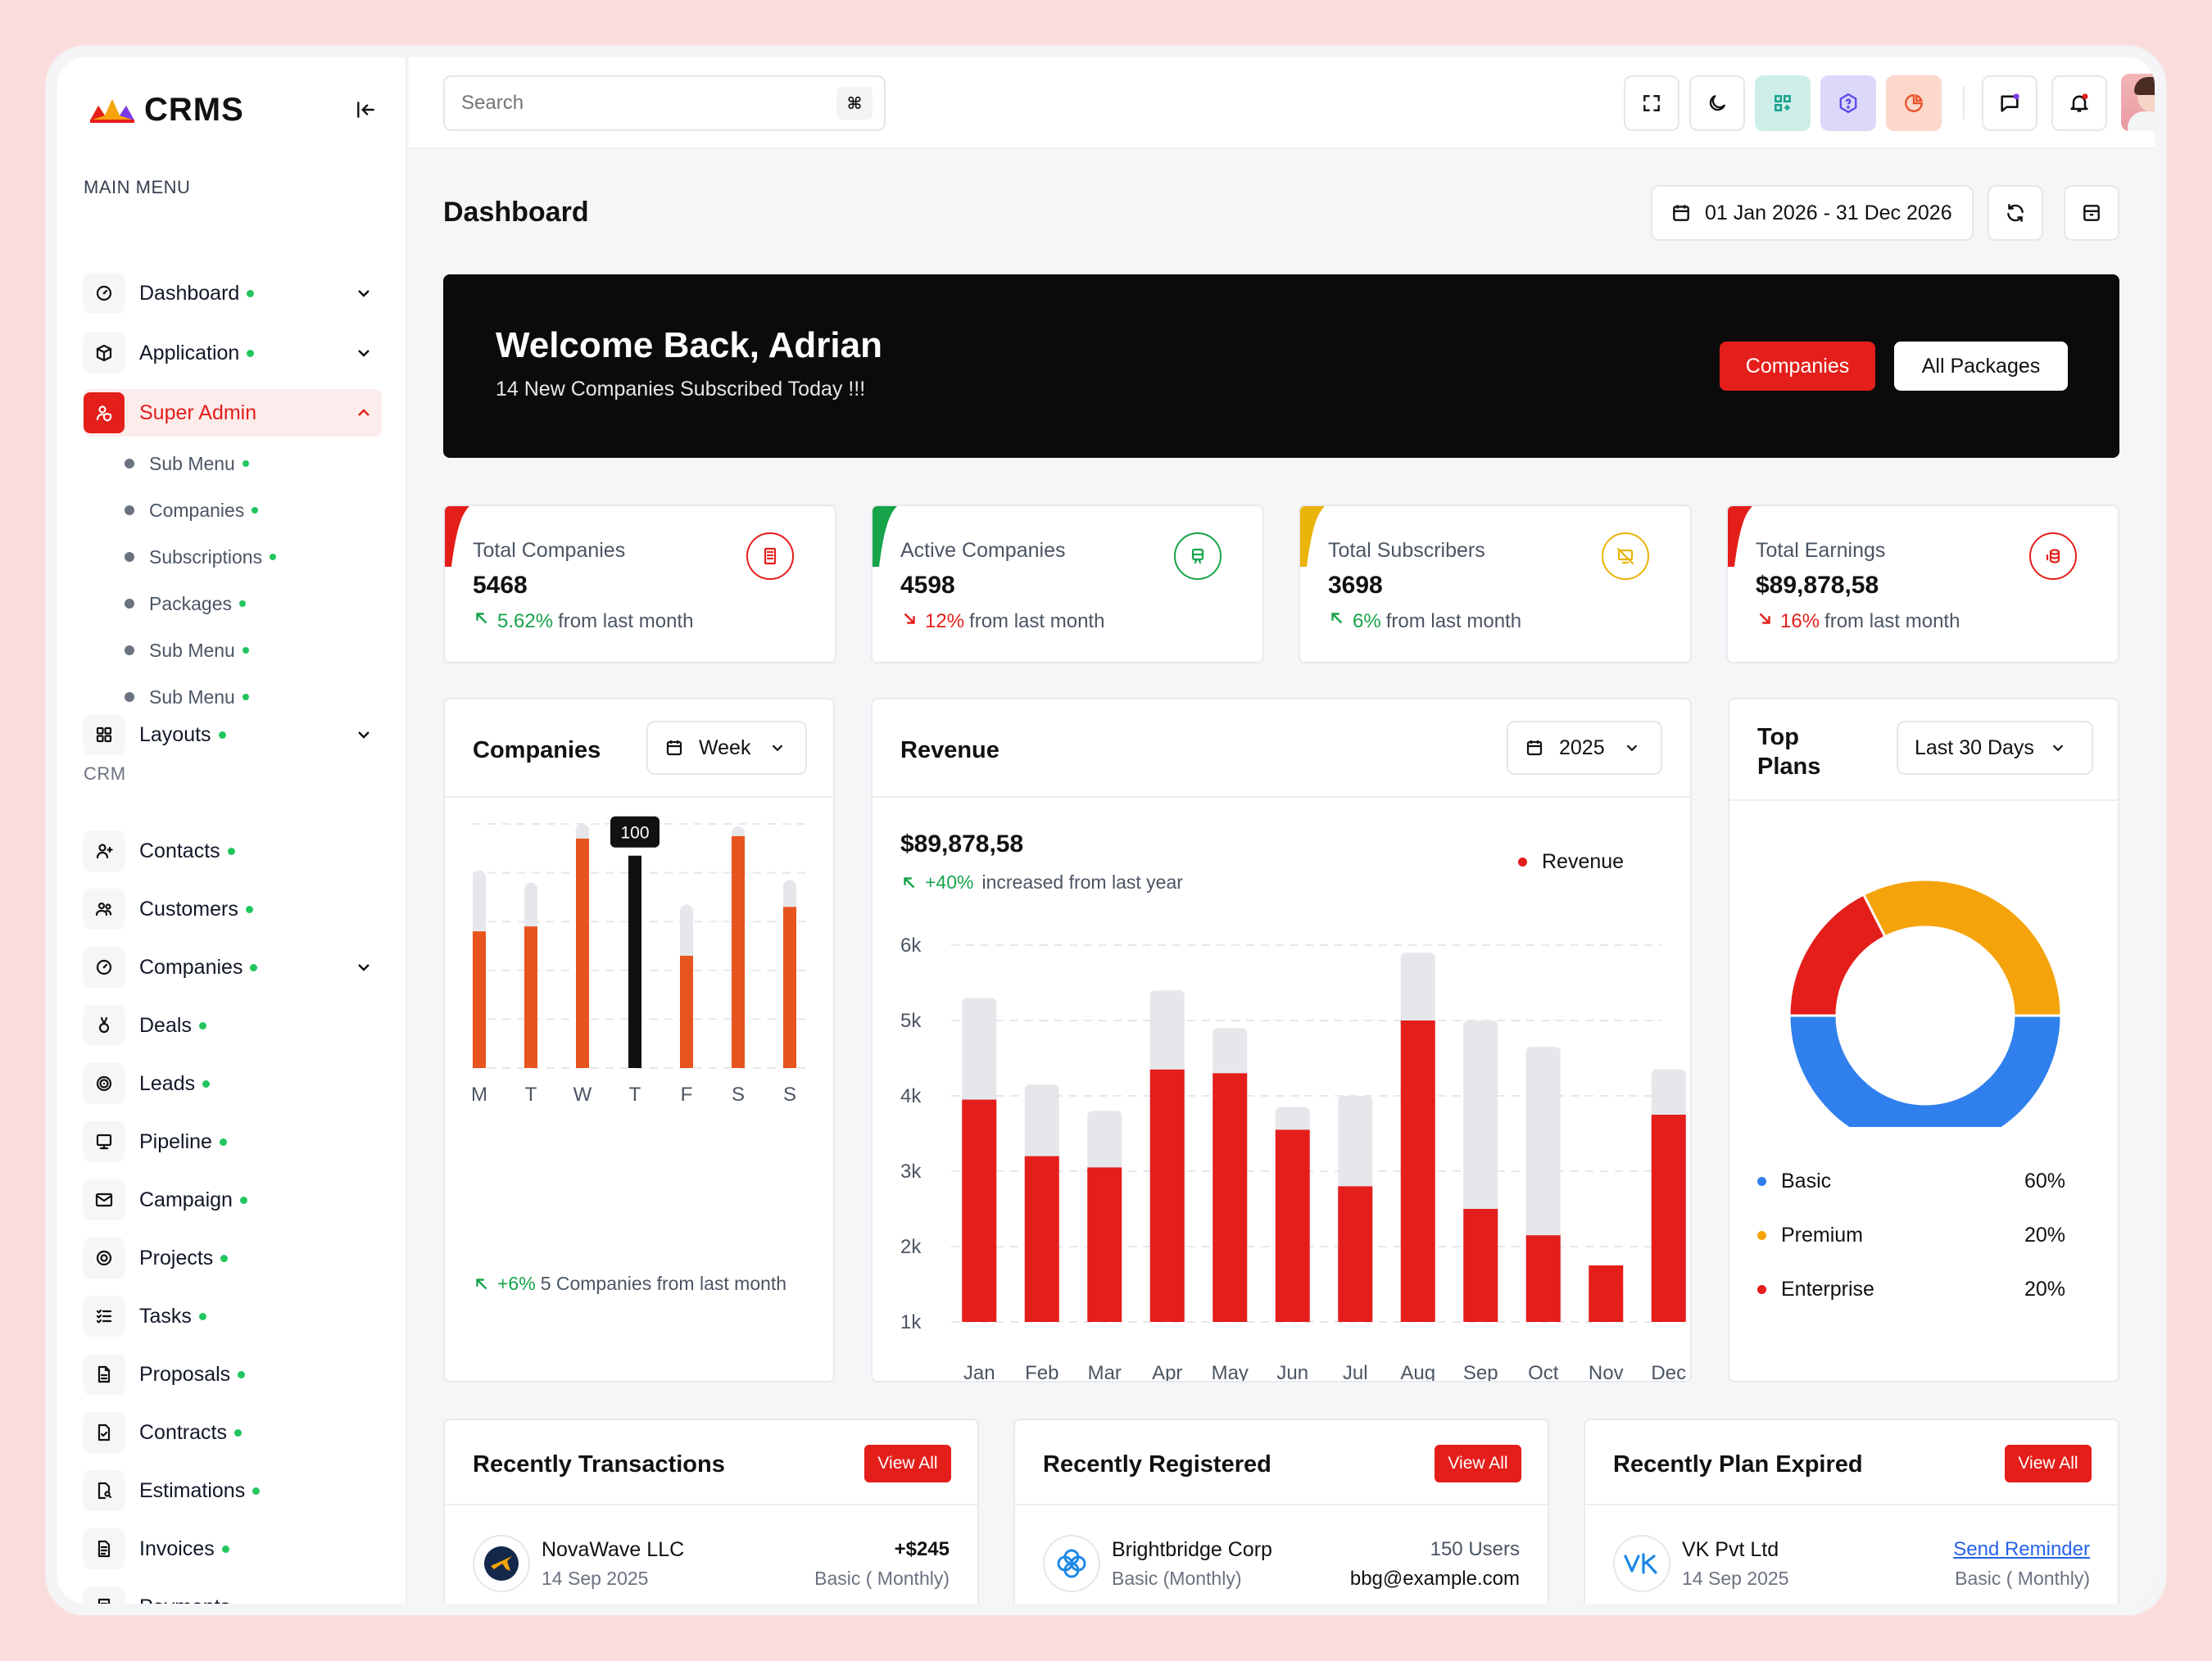  Describe the element at coordinates (2048, 1464) in the screenshot. I see `expired-view-all-button: View All` at that location.